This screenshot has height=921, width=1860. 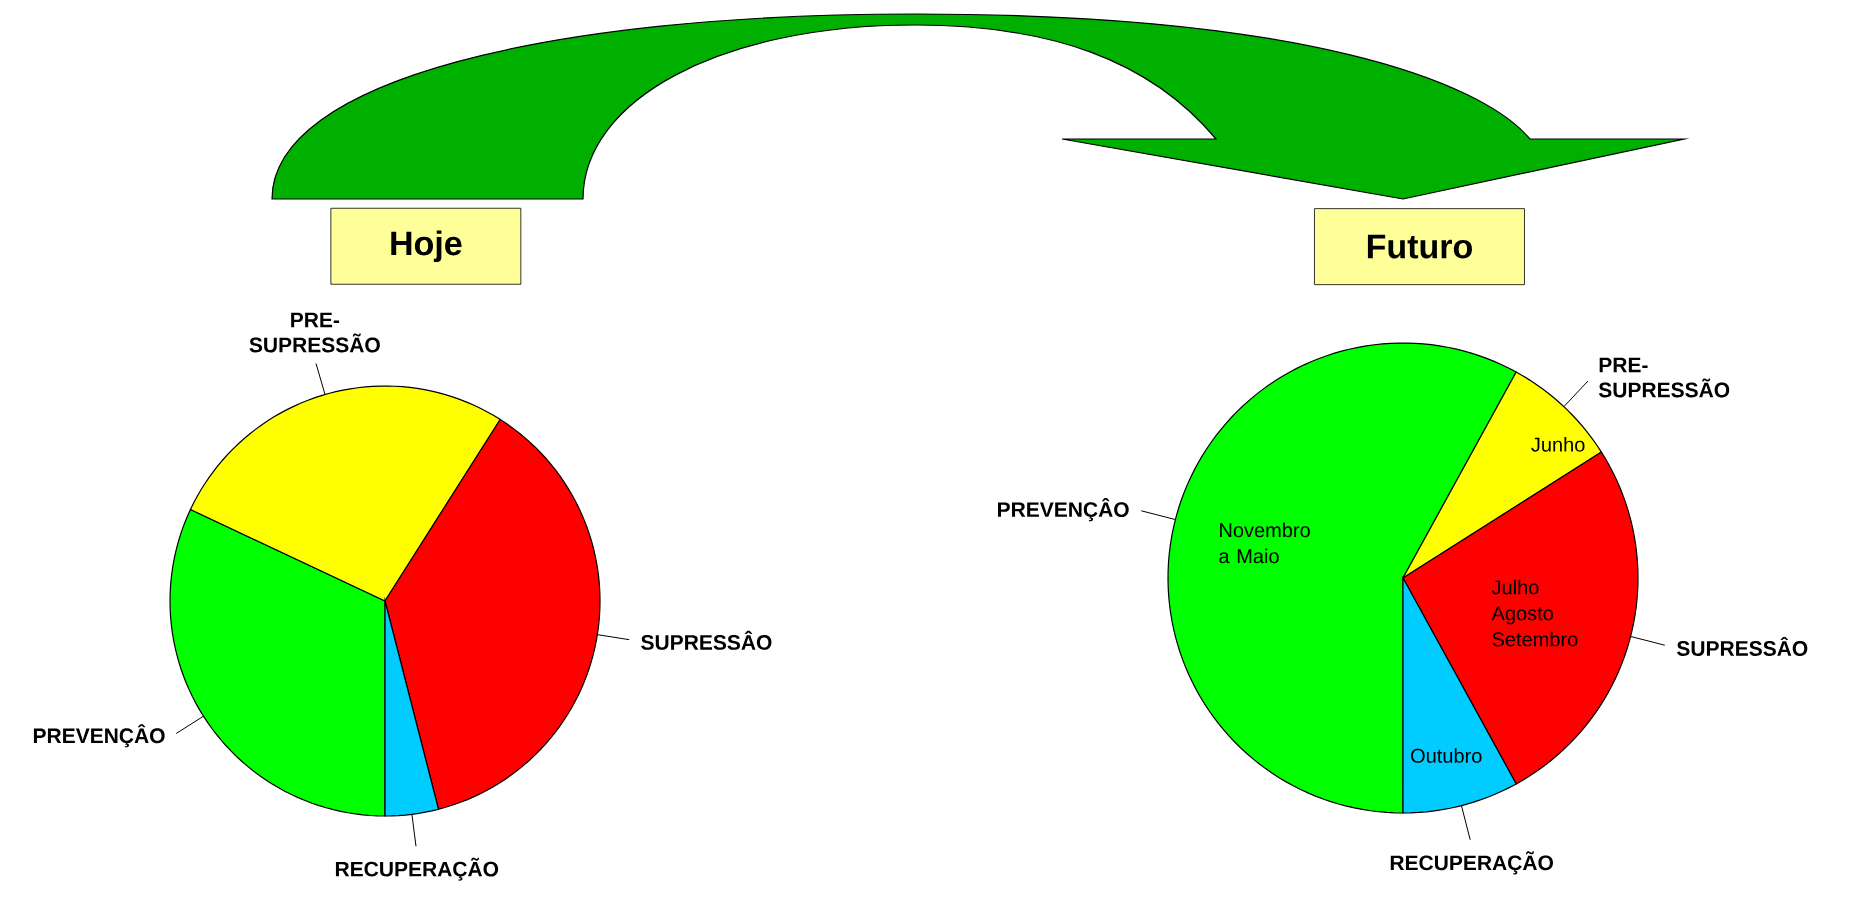 What do you see at coordinates (1558, 444) in the screenshot?
I see `data-label: Junho` at bounding box center [1558, 444].